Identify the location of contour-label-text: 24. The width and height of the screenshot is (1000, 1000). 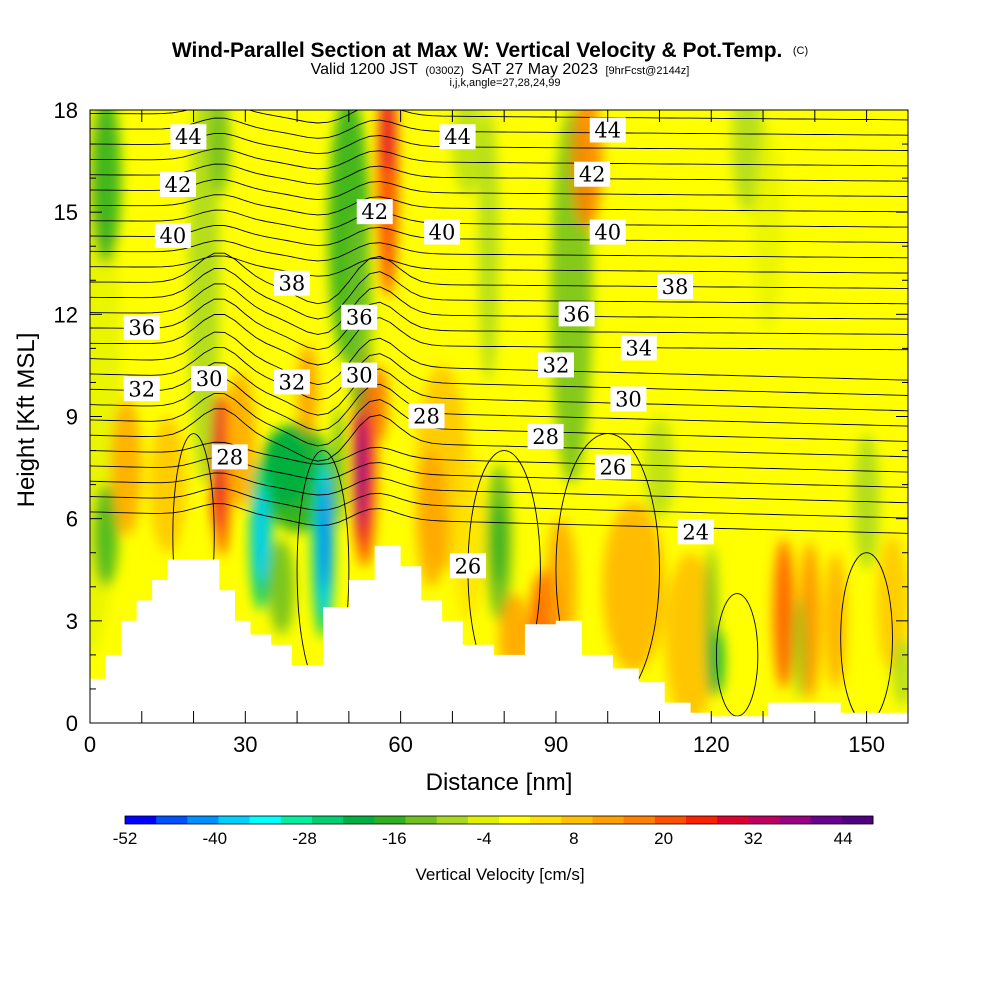
(695, 532).